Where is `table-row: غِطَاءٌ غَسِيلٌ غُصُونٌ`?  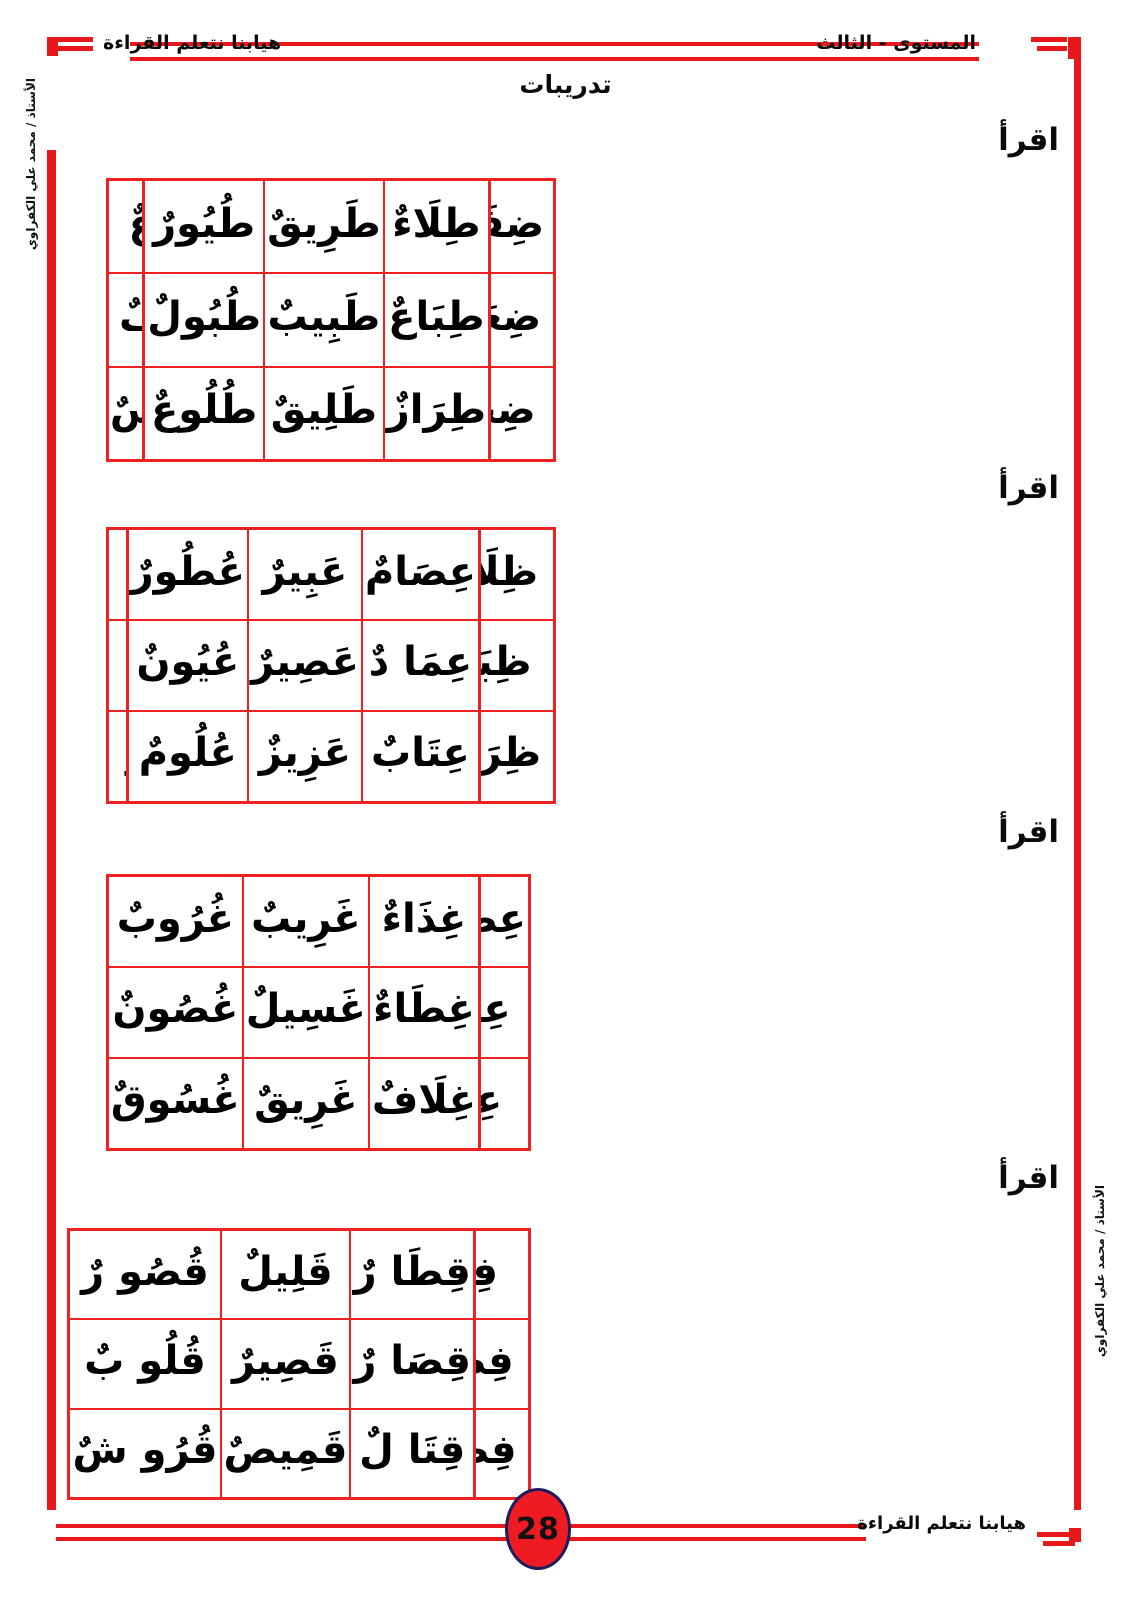
table-row: غِطَاءٌ غَسِيلٌ غُصُونٌ is located at coordinates (293, 1012).